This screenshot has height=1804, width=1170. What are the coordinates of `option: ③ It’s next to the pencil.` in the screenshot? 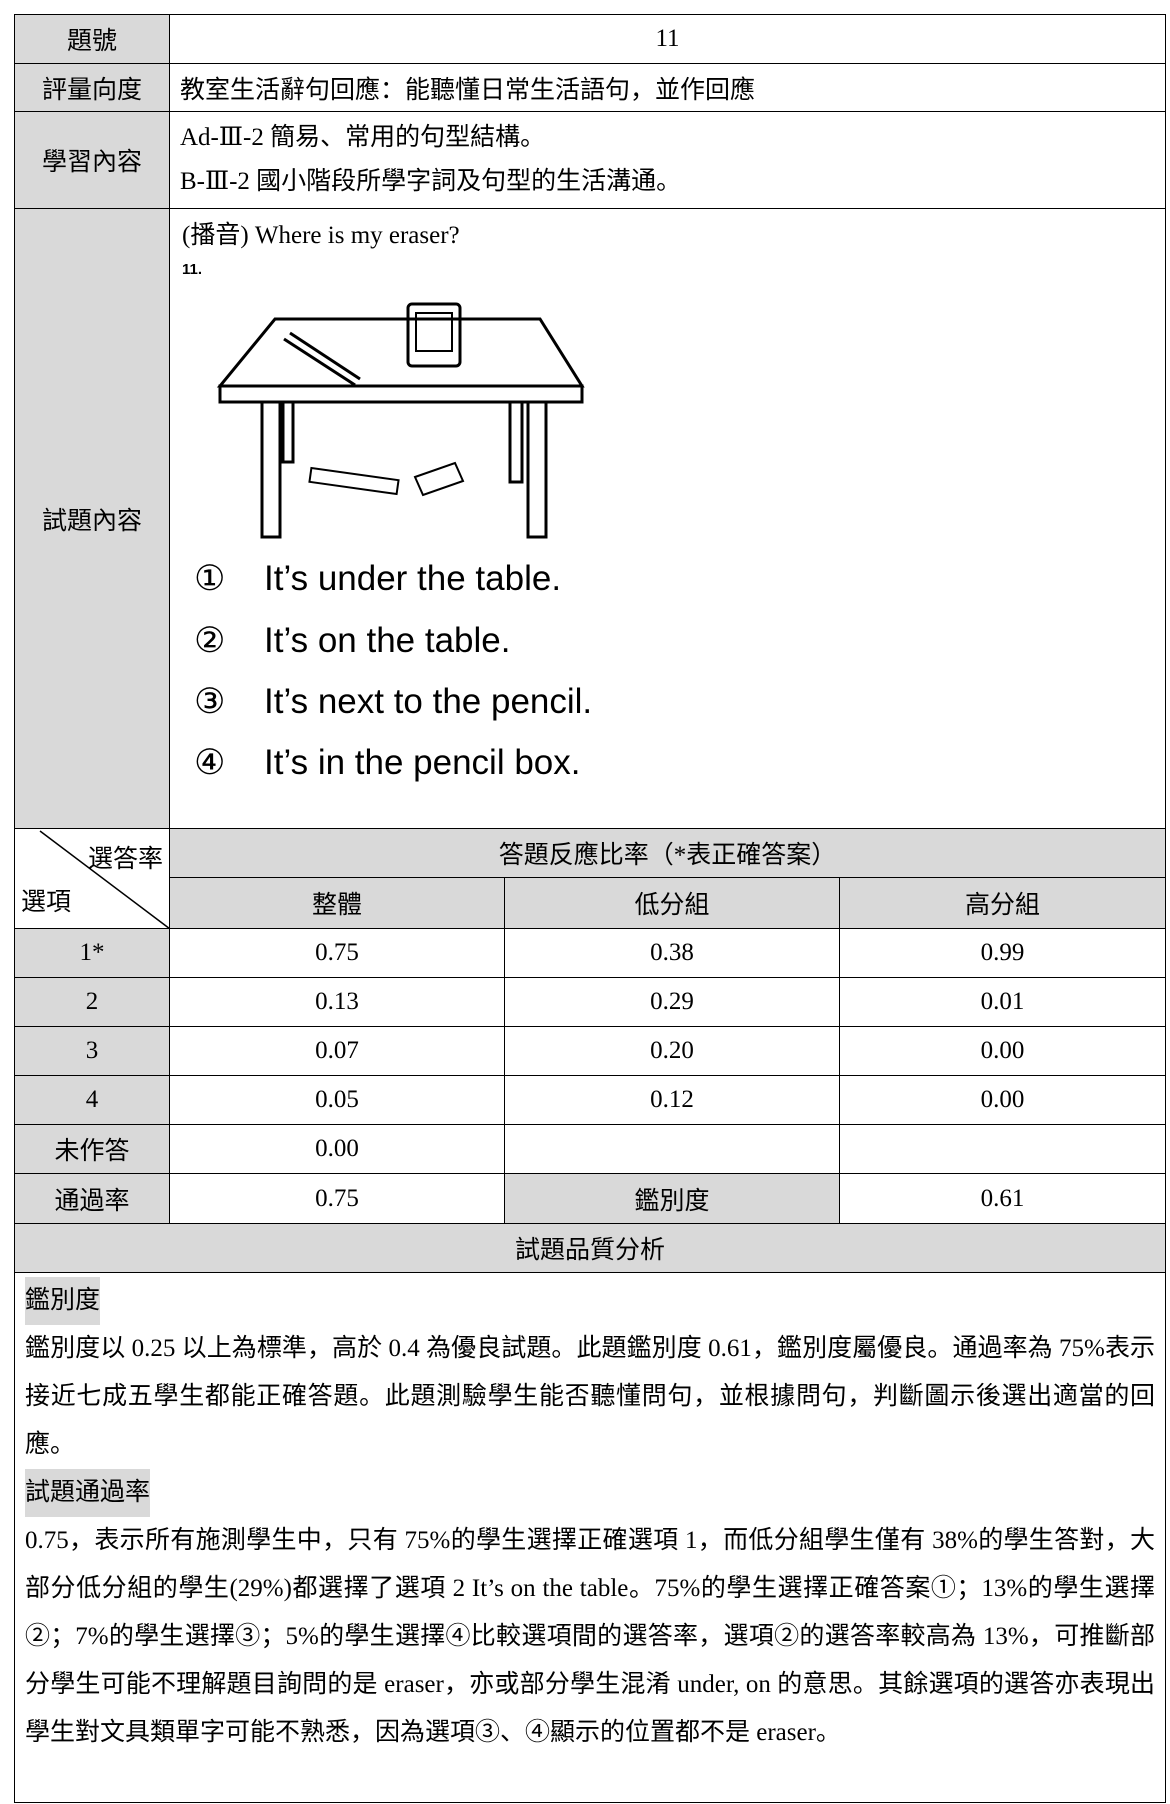 It's located at (393, 702).